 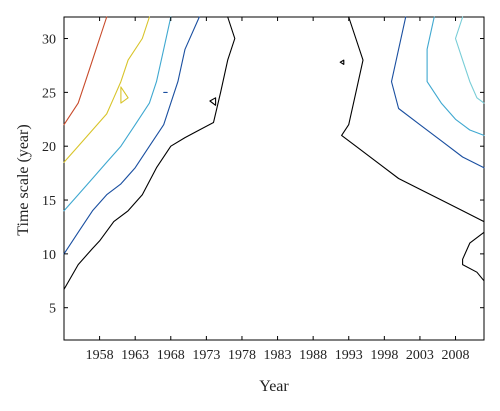 What do you see at coordinates (49, 40) in the screenshot?
I see `y-tick-label: 30` at bounding box center [49, 40].